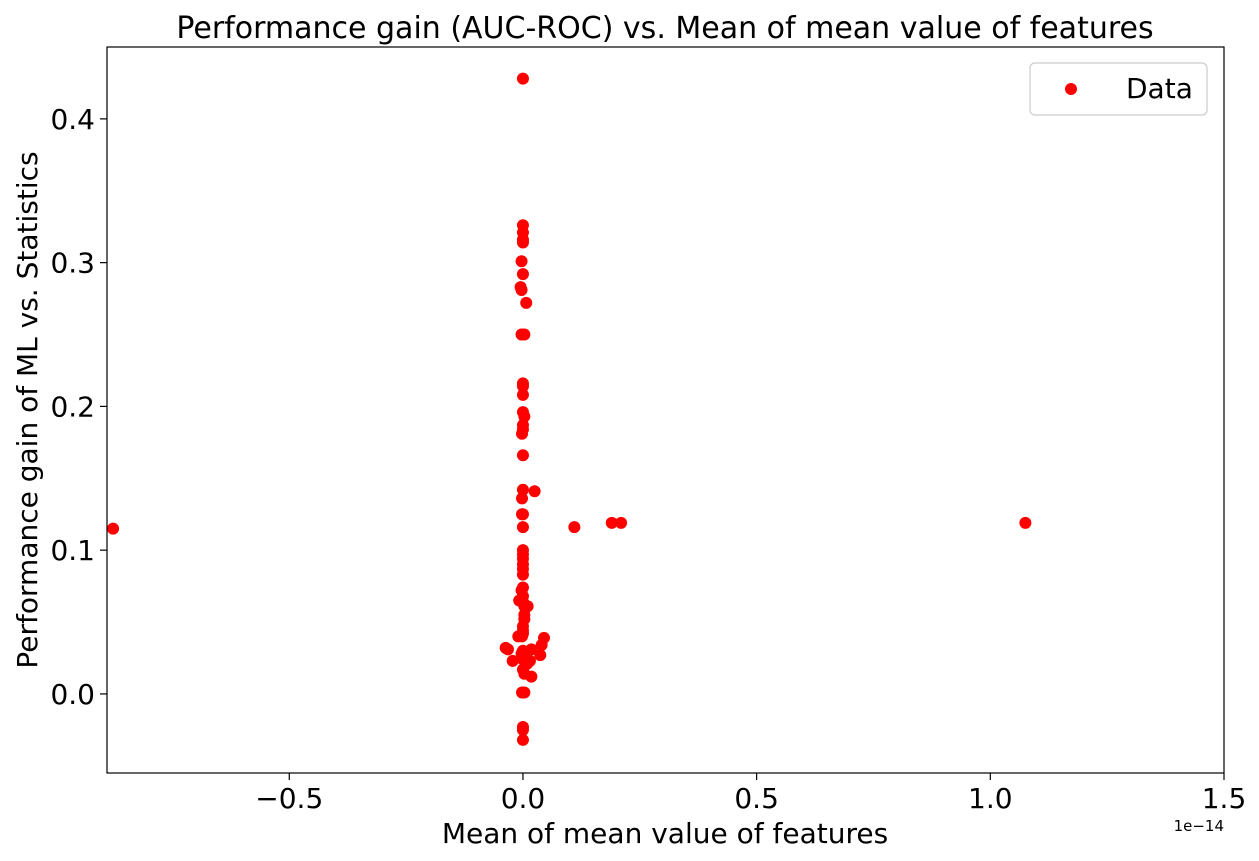 This screenshot has width=1259, height=861. What do you see at coordinates (27, 409) in the screenshot?
I see `y-axis-label: Performance gain of ML vs. Statistics` at bounding box center [27, 409].